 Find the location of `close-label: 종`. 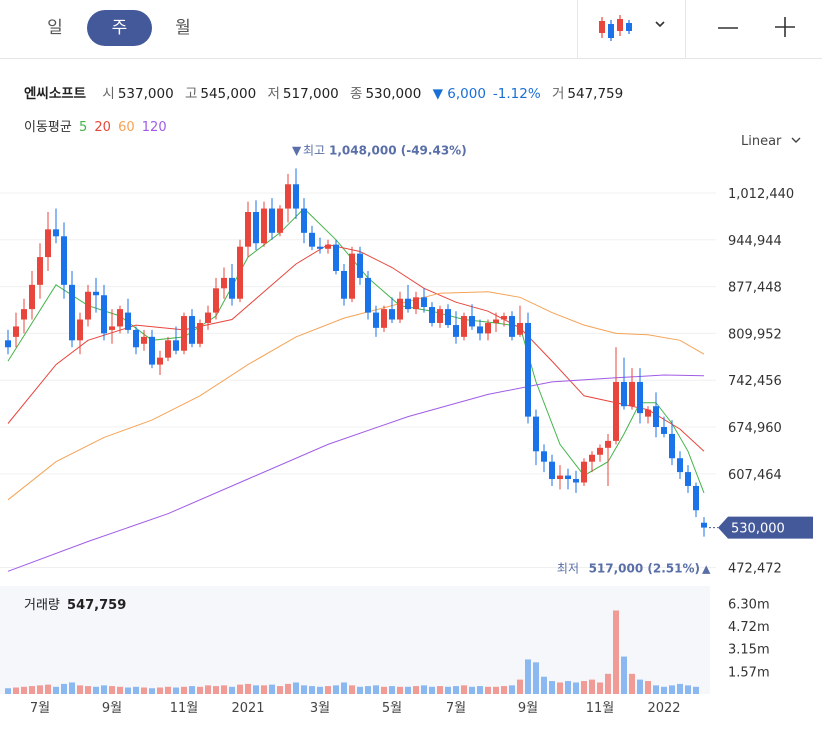

close-label: 종 is located at coordinates (356, 94).